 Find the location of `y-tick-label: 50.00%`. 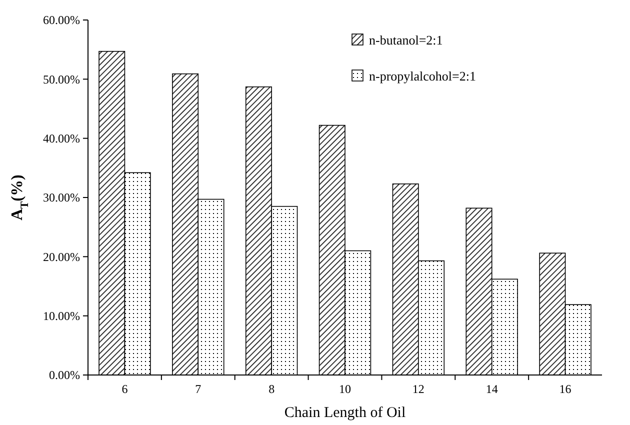

y-tick-label: 50.00% is located at coordinates (61, 79).